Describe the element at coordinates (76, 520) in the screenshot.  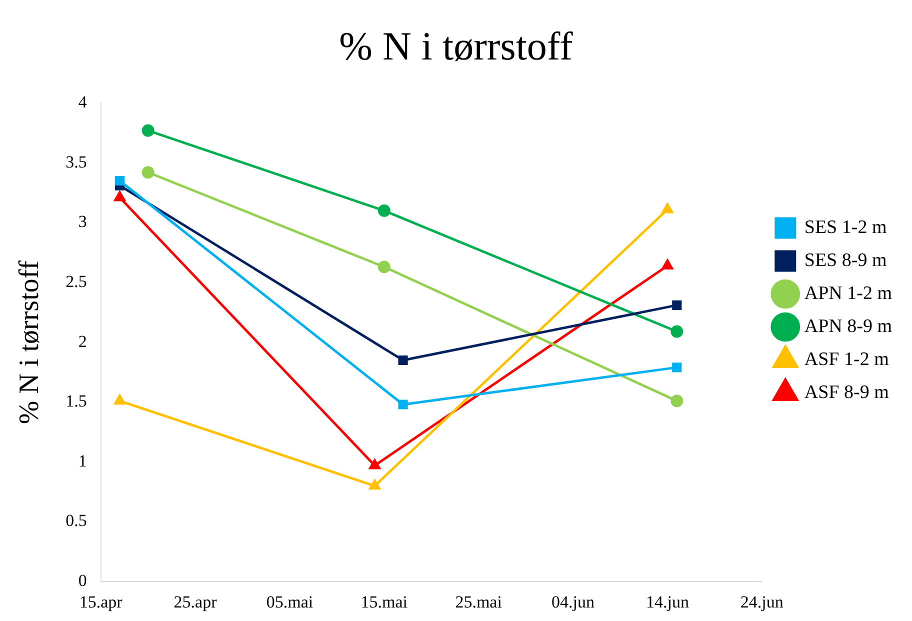
I see `y-tick-label: 0.5` at that location.